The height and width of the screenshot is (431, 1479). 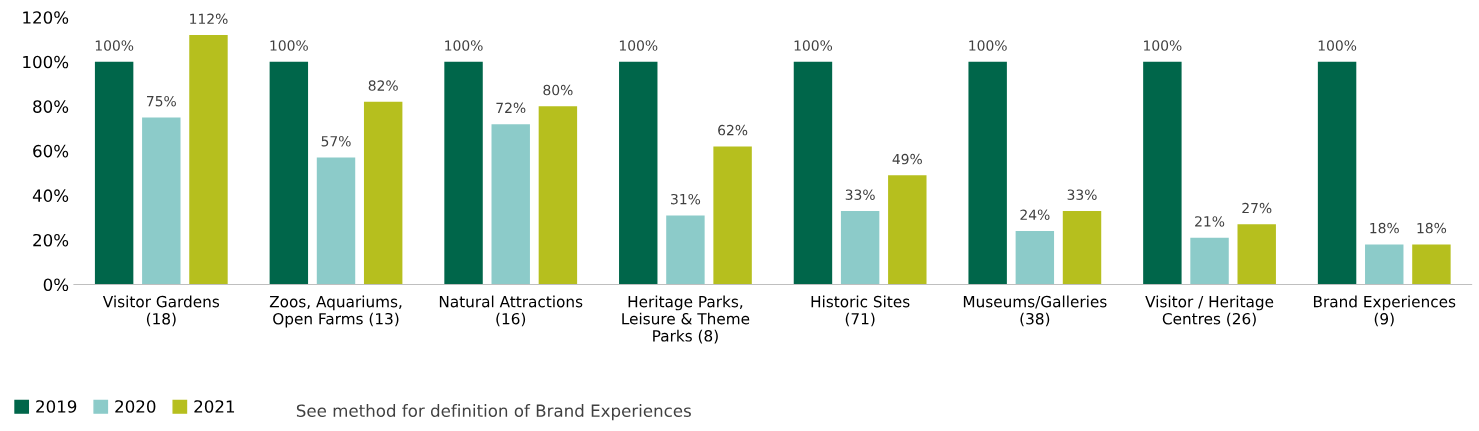 I want to click on y-tick-label: 80%, so click(x=51, y=106).